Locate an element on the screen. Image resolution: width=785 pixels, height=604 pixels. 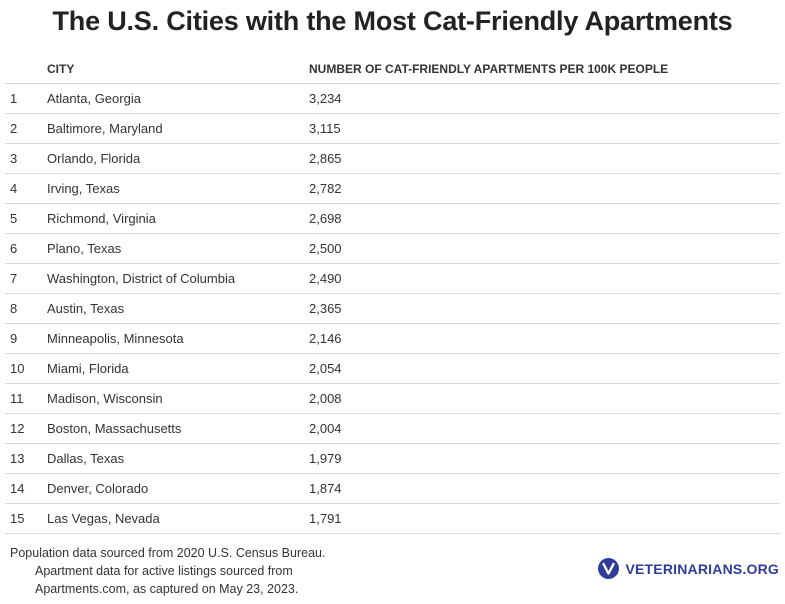
value-cell: 2,004 is located at coordinates (544, 428).